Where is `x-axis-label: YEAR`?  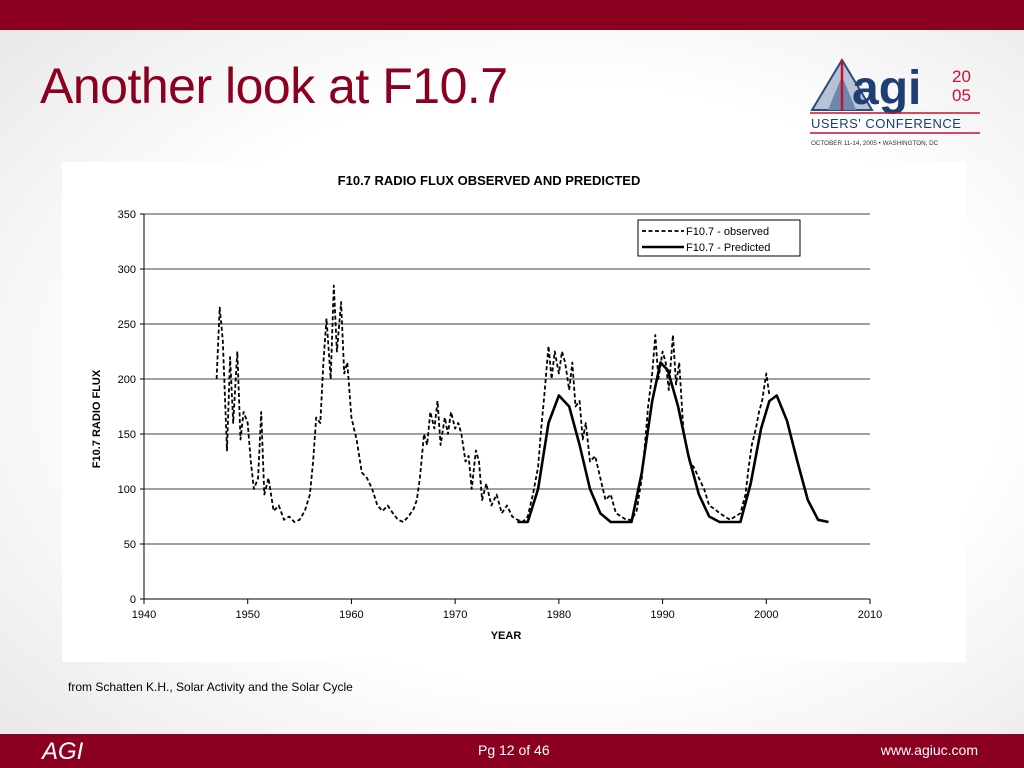 x-axis-label: YEAR is located at coordinates (506, 636).